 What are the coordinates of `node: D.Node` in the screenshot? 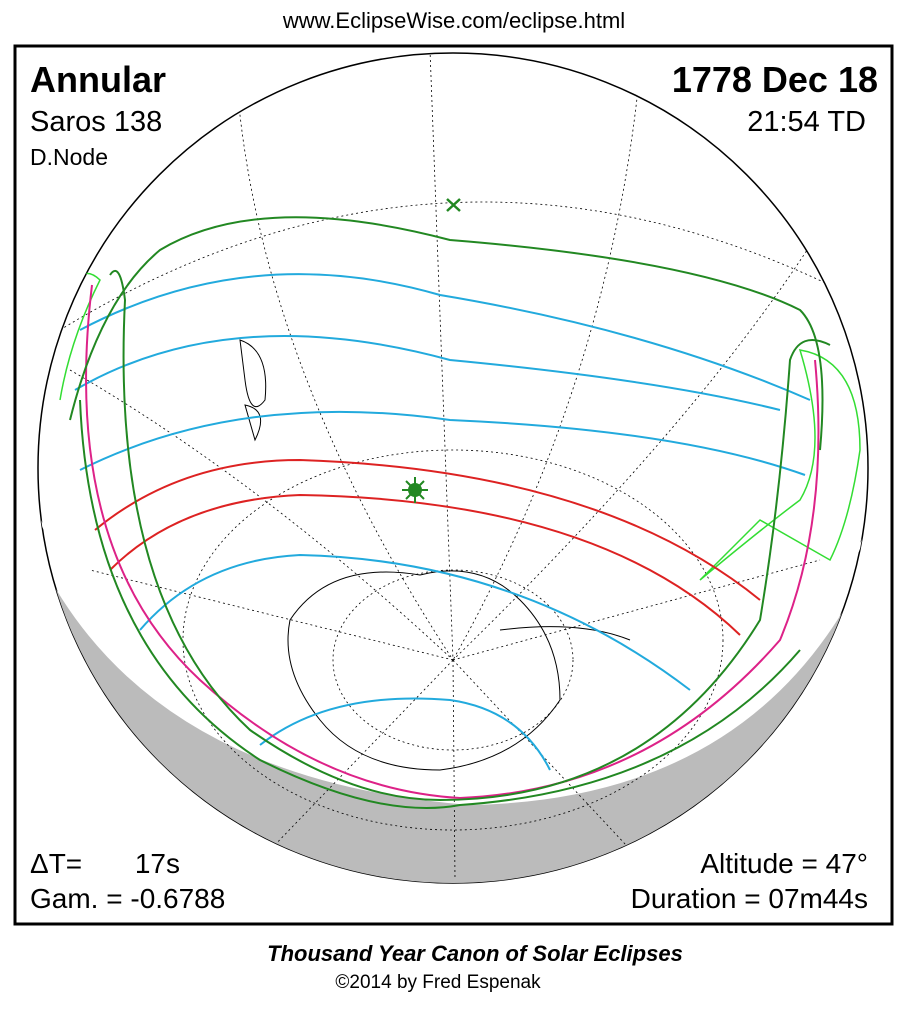 It's located at (69, 157).